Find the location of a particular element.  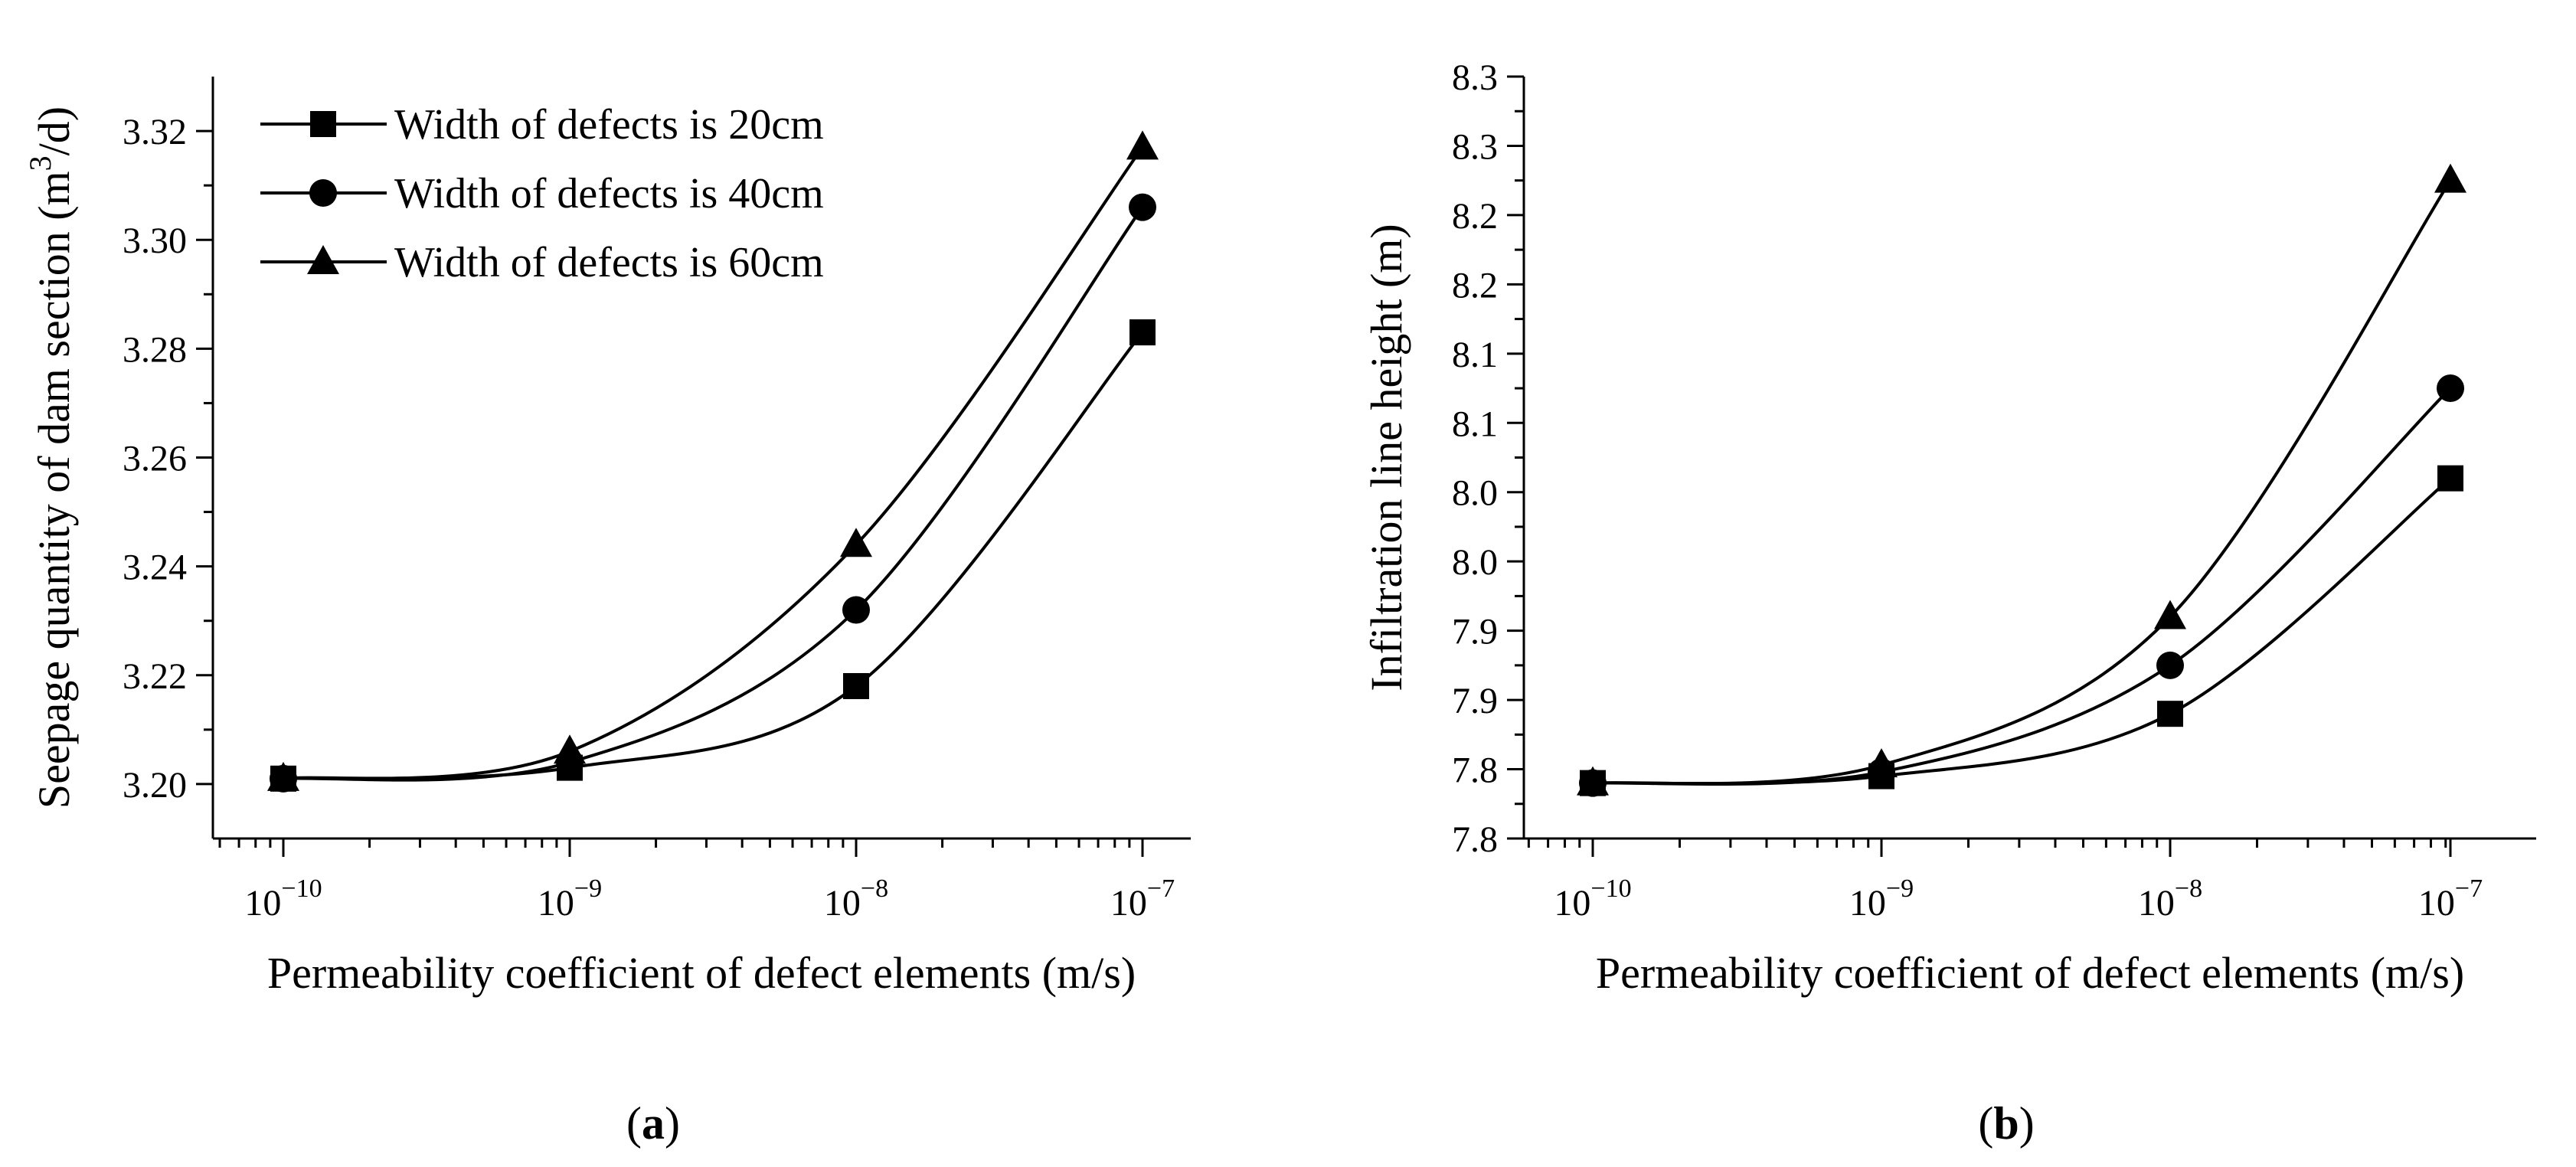

panel-caption: (a) is located at coordinates (653, 1123).